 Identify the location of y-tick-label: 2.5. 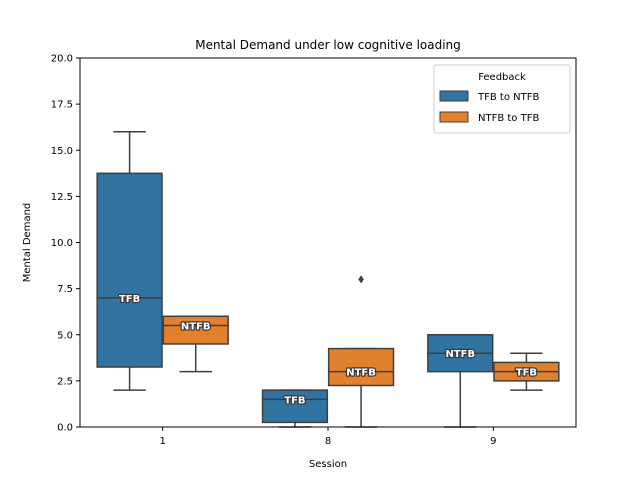
(65, 381).